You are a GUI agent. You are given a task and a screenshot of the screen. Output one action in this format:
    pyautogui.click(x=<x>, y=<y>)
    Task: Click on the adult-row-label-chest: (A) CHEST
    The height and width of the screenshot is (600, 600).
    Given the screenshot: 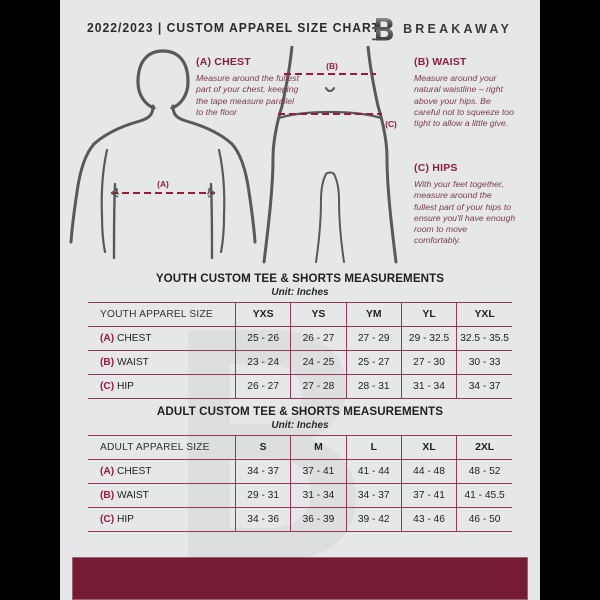 What is the action you would take?
    pyautogui.click(x=162, y=471)
    